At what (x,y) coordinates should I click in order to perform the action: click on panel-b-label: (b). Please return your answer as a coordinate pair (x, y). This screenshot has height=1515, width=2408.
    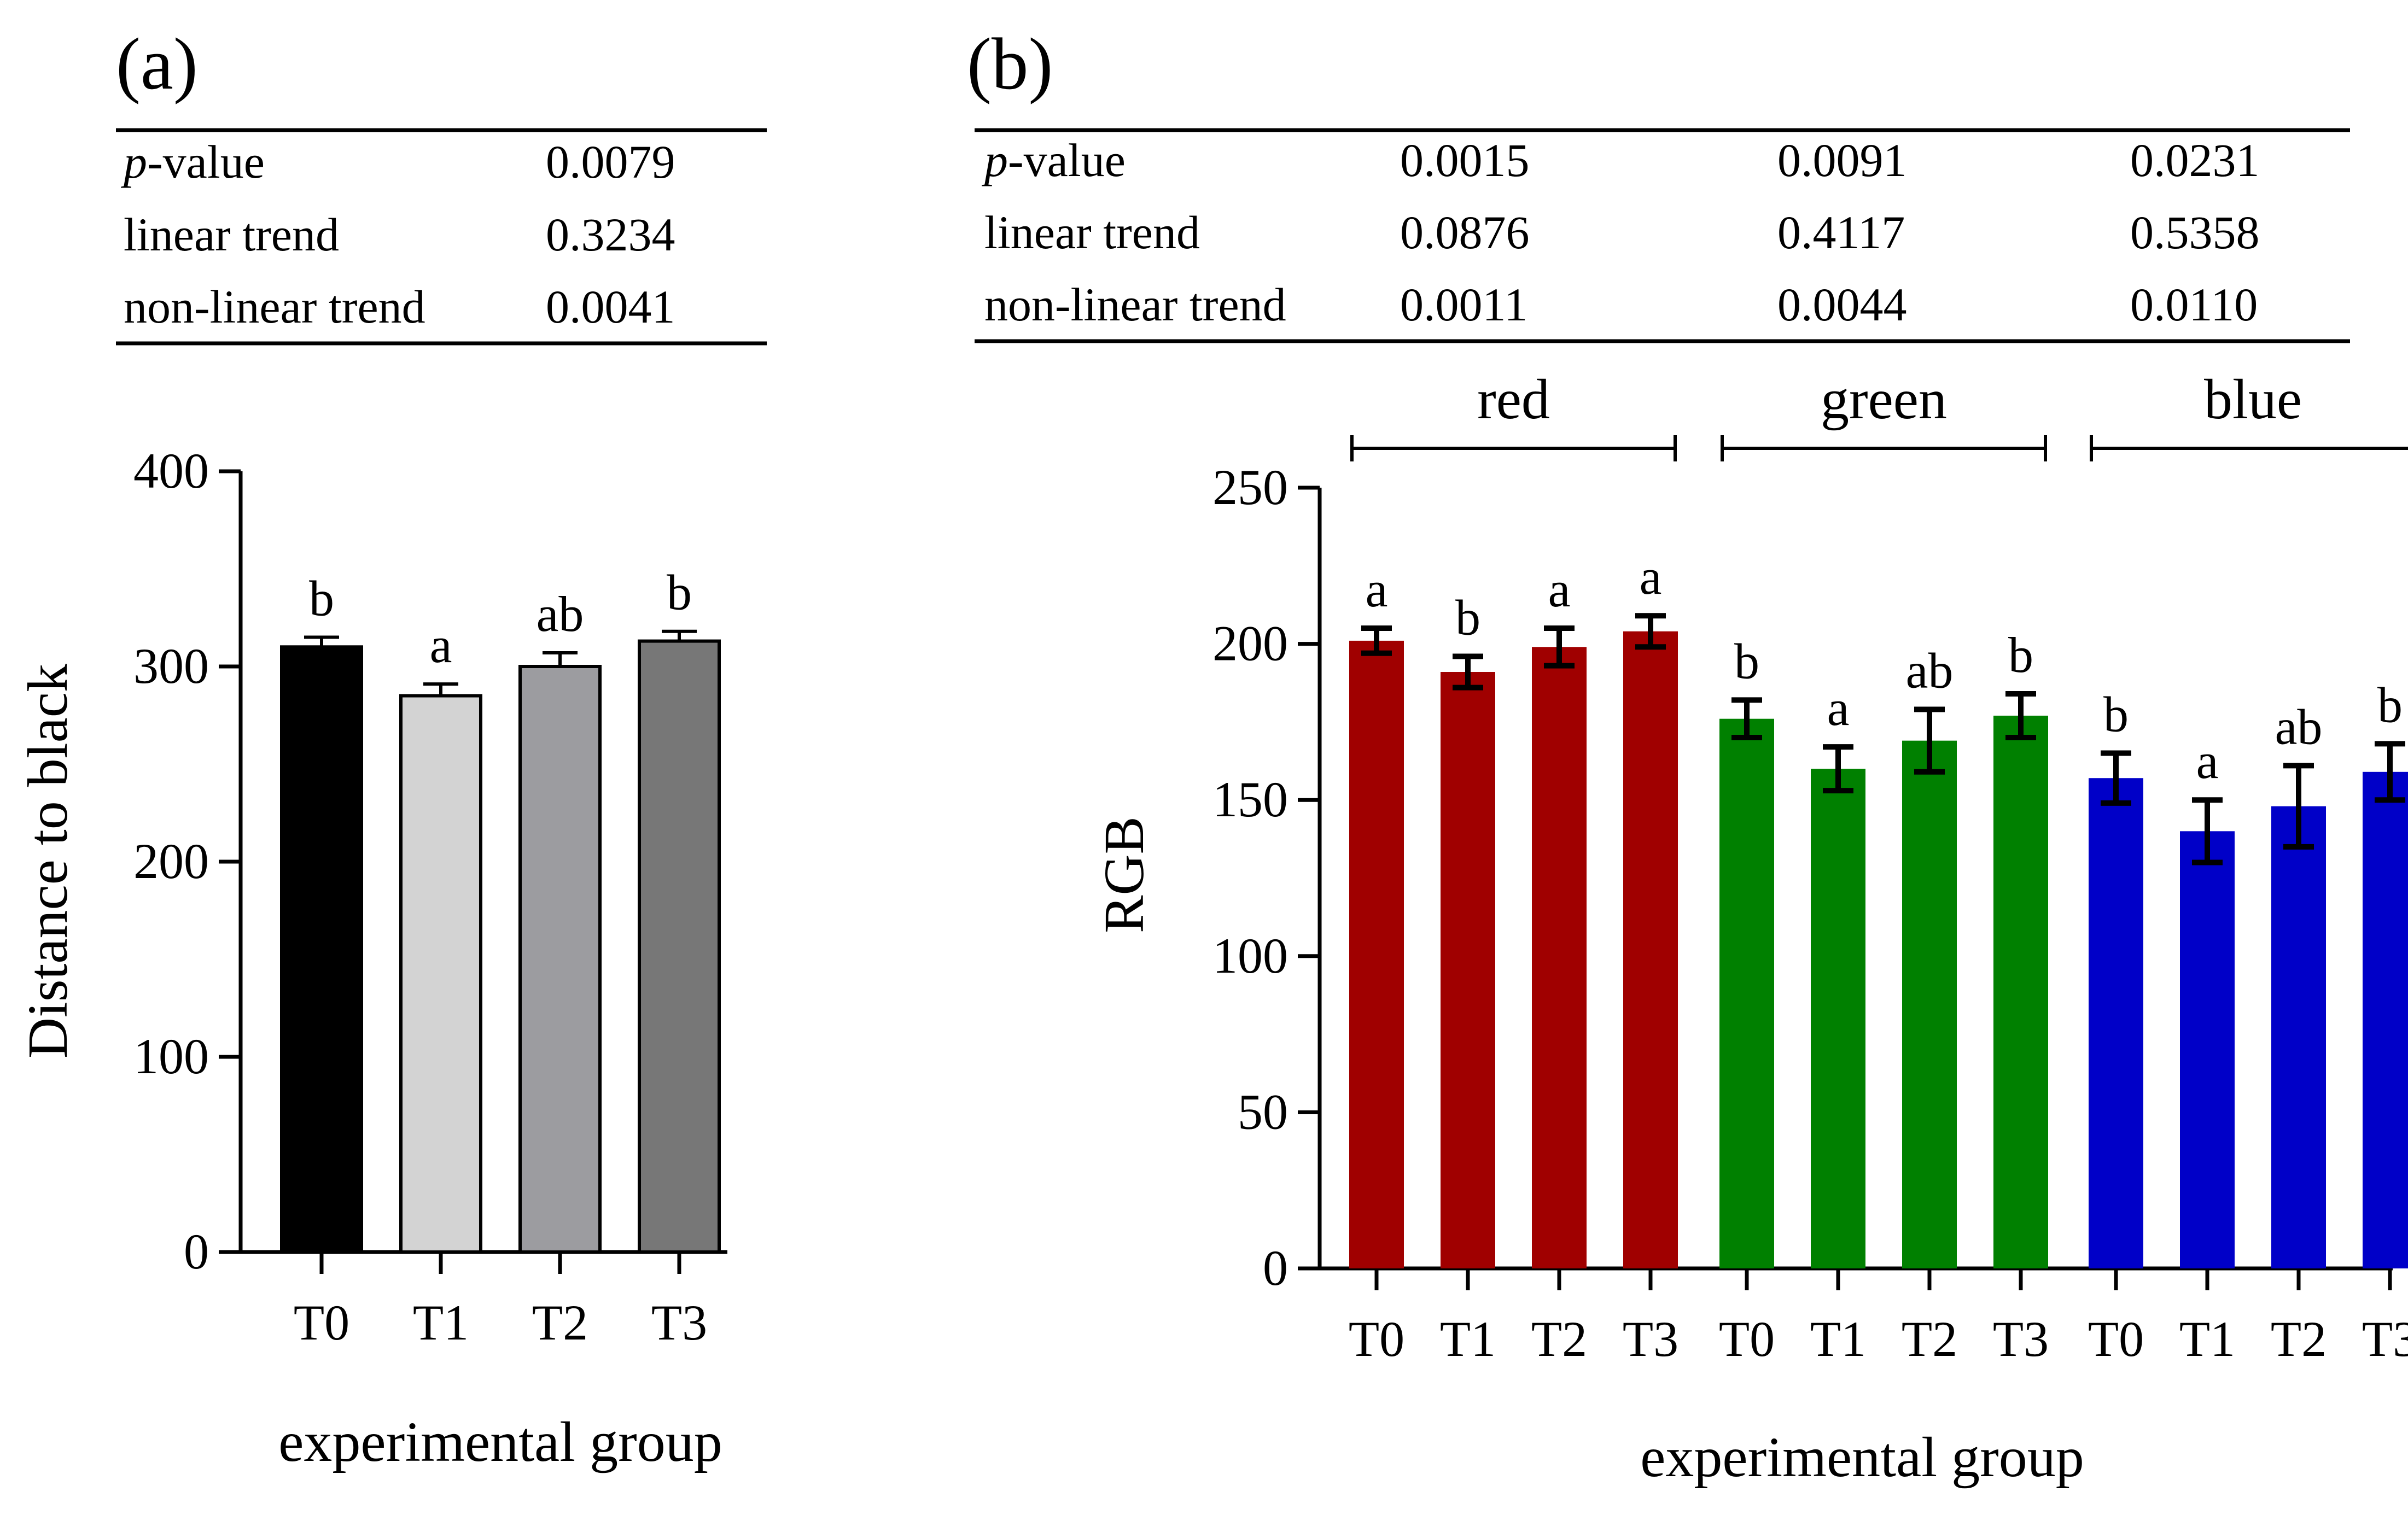
    Looking at the image, I should click on (1010, 64).